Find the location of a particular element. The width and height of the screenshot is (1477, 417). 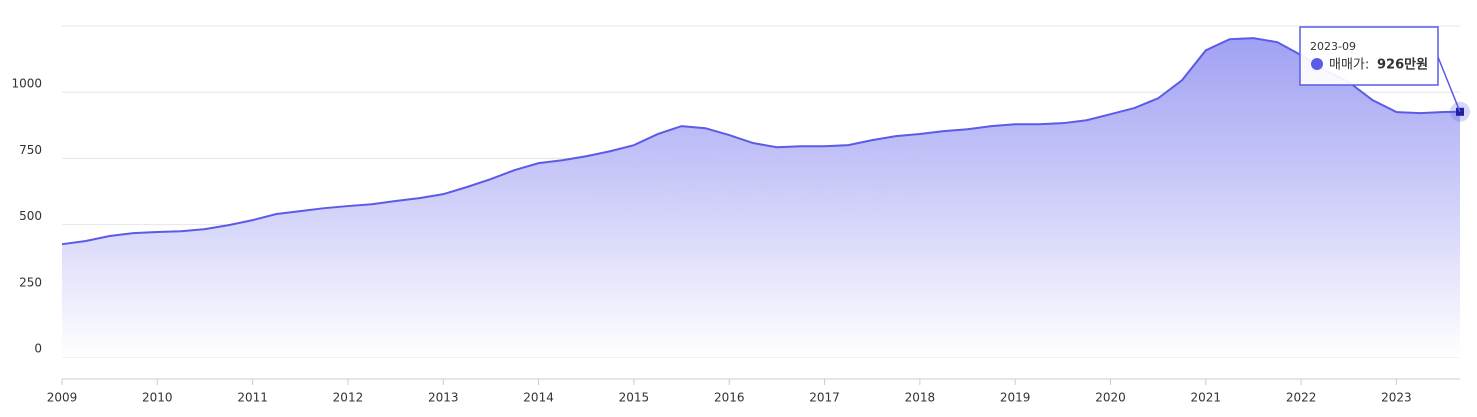

tooltip-dot is located at coordinates (1317, 64).